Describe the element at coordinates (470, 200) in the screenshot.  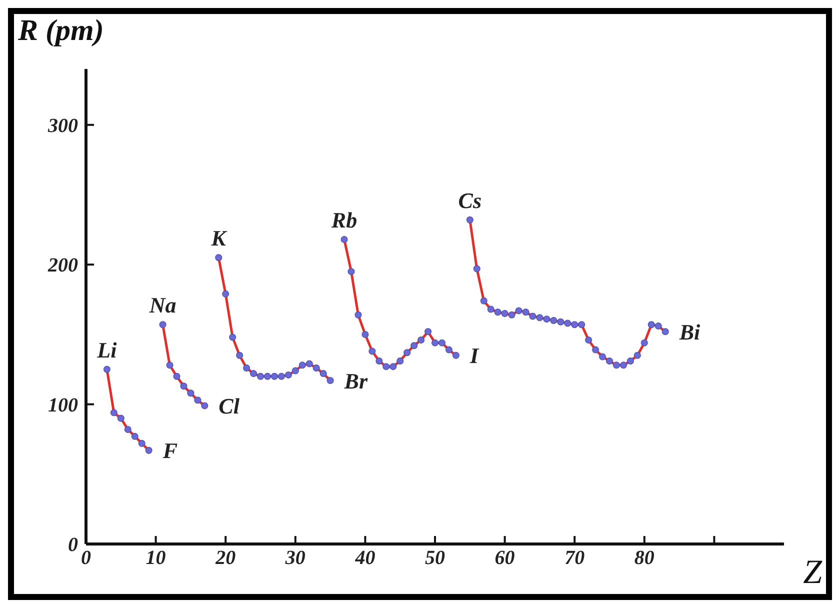
I see `annotation: Cs` at that location.